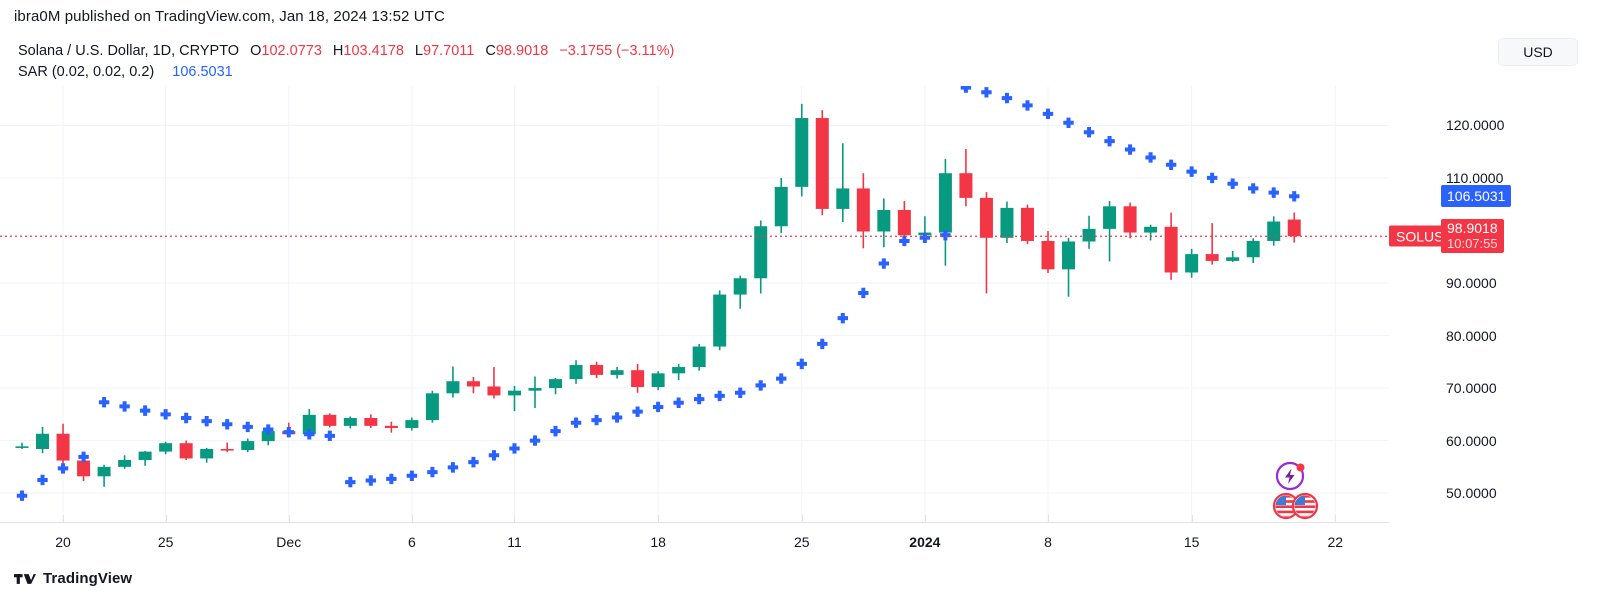 This screenshot has height=614, width=1600. I want to click on legend-symbol: Solana / U.S. Dollar, 1D, CRYPTO, so click(129, 51).